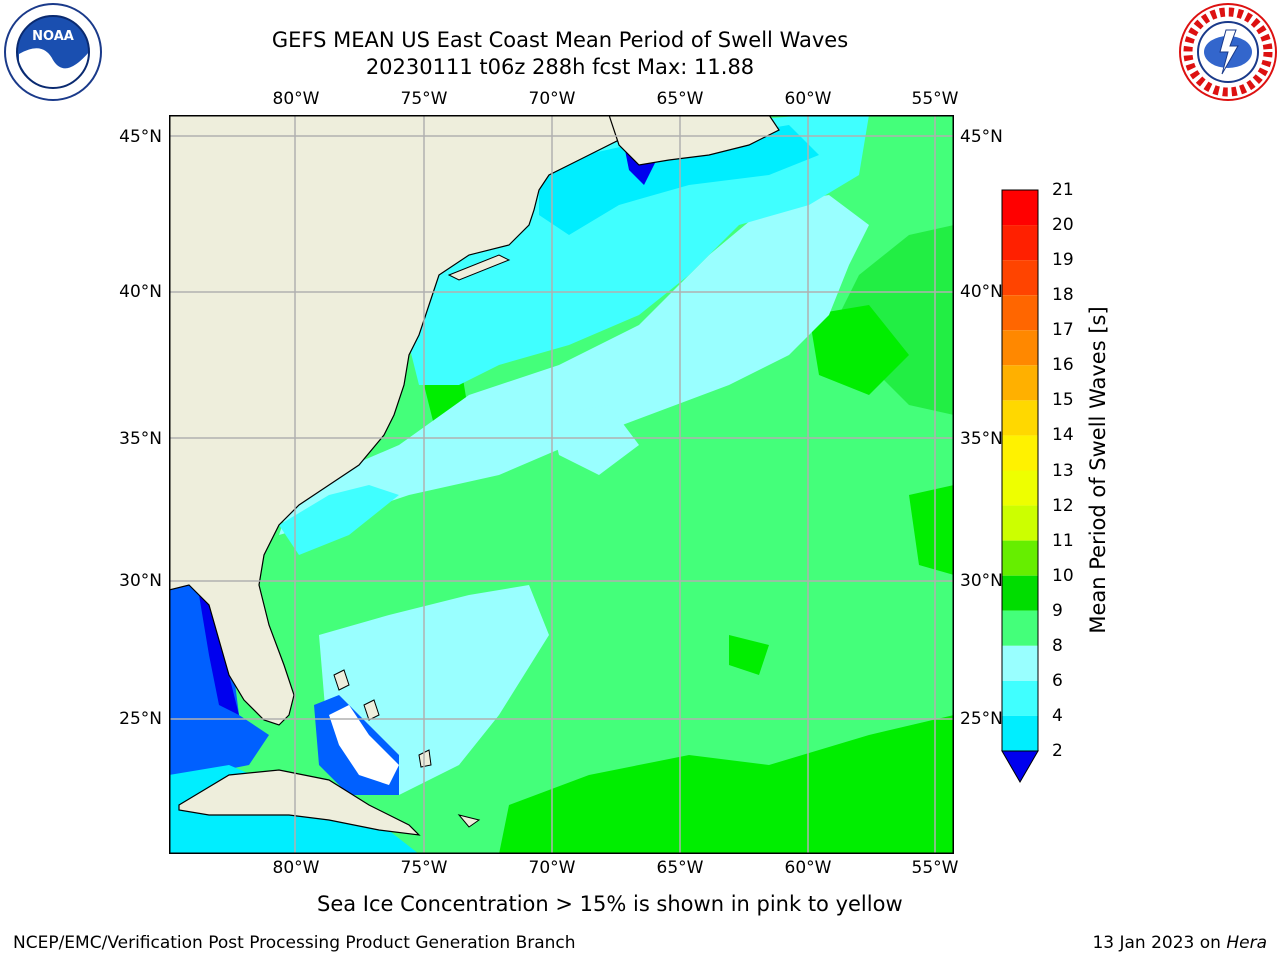 Image resolution: width=1280 pixels, height=960 pixels. Describe the element at coordinates (407, 748) in the screenshot. I see `land-bahamas-islands` at that location.